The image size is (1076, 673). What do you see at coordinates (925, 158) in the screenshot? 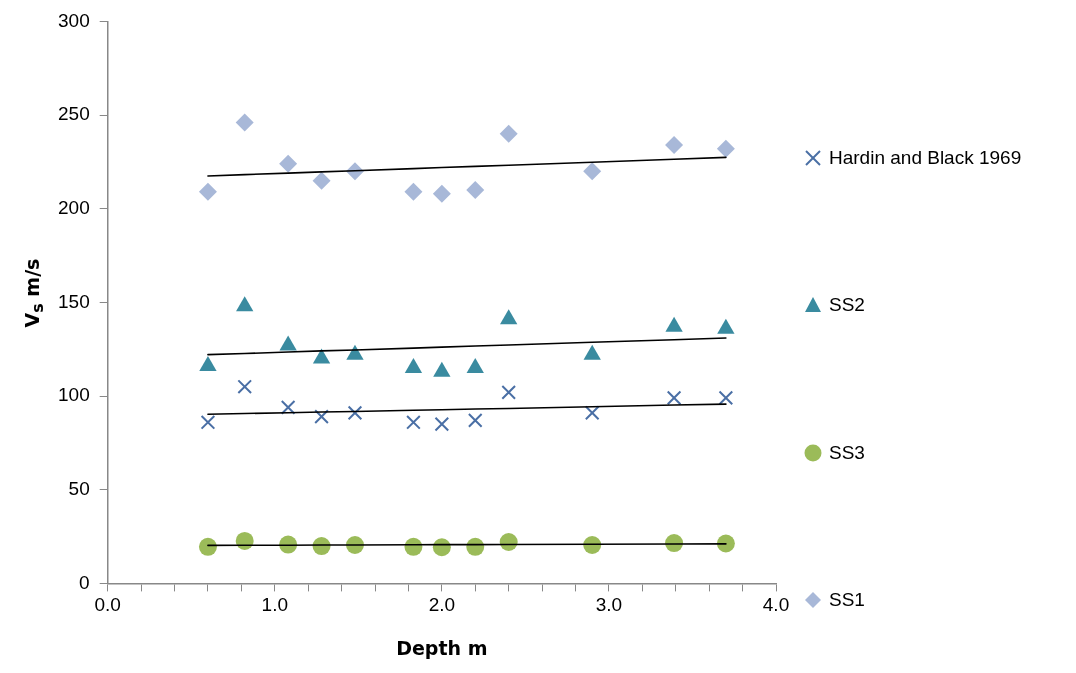
I see `legend-label: Hardin and Black 1969` at bounding box center [925, 158].